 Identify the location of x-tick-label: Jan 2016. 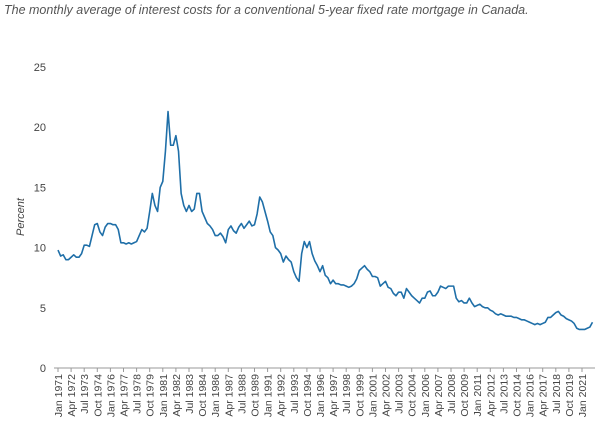
(531, 395).